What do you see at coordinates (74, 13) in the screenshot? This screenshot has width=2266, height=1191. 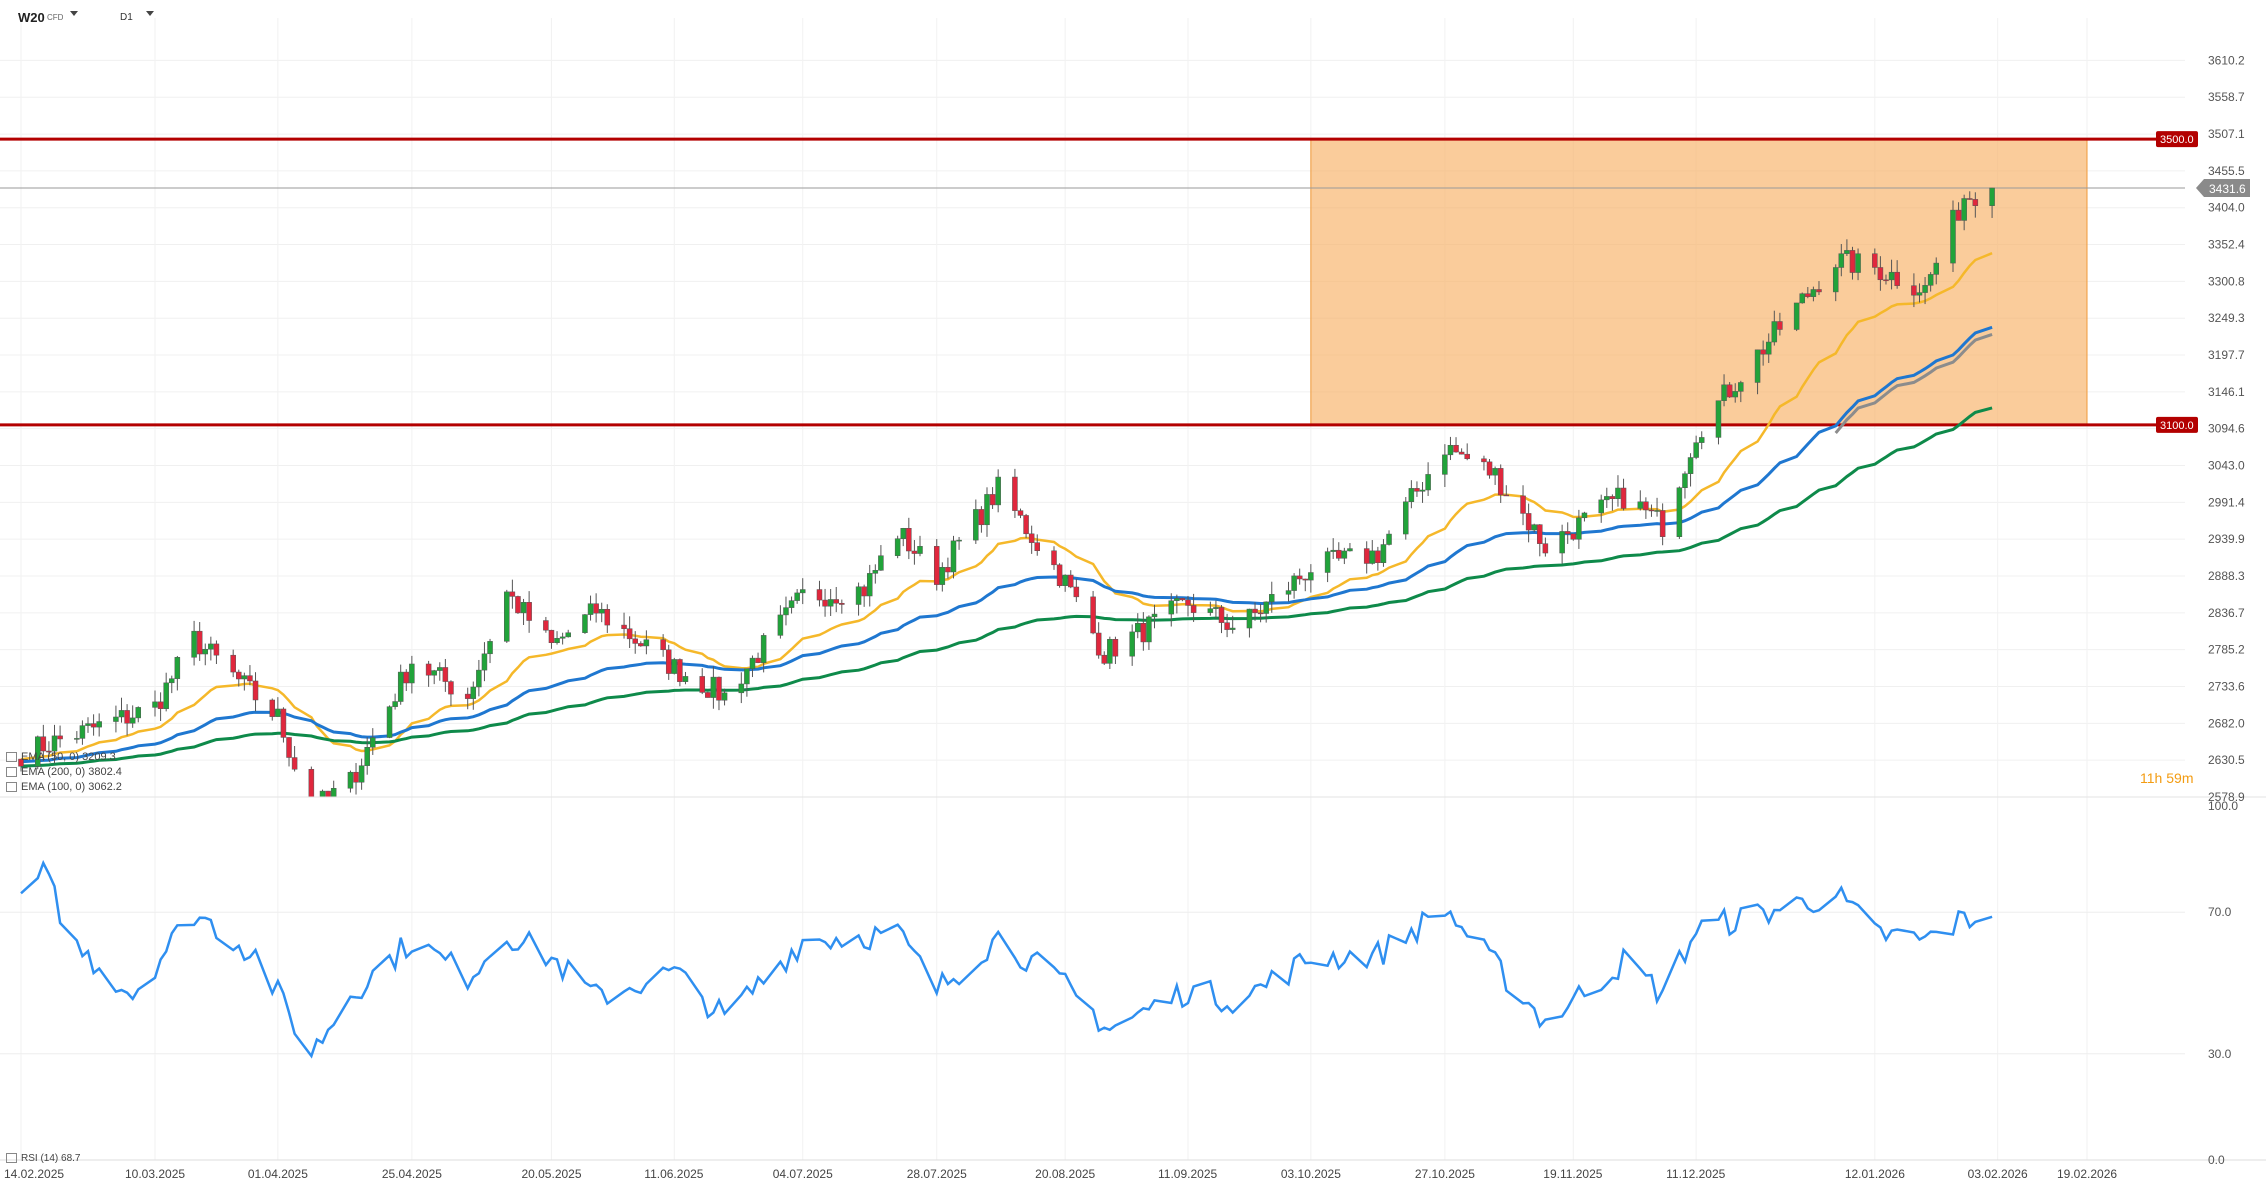 I see `symbol-dropdown-icon` at bounding box center [74, 13].